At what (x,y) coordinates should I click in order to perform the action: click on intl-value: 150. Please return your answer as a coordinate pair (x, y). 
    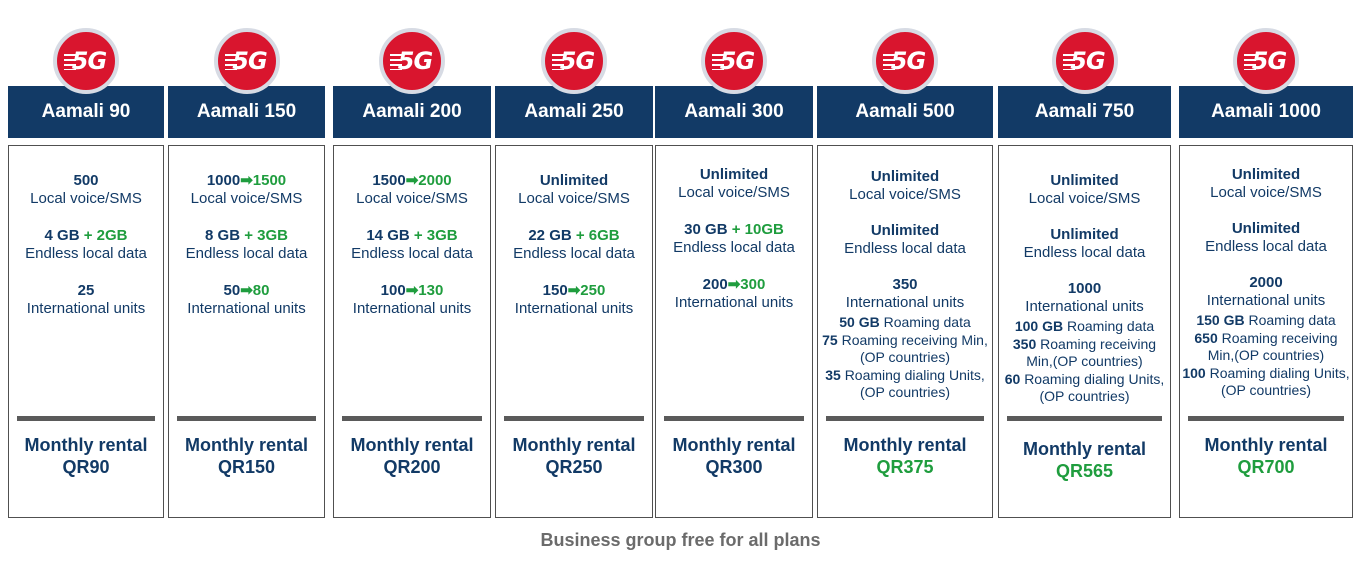
    Looking at the image, I should click on (555, 290).